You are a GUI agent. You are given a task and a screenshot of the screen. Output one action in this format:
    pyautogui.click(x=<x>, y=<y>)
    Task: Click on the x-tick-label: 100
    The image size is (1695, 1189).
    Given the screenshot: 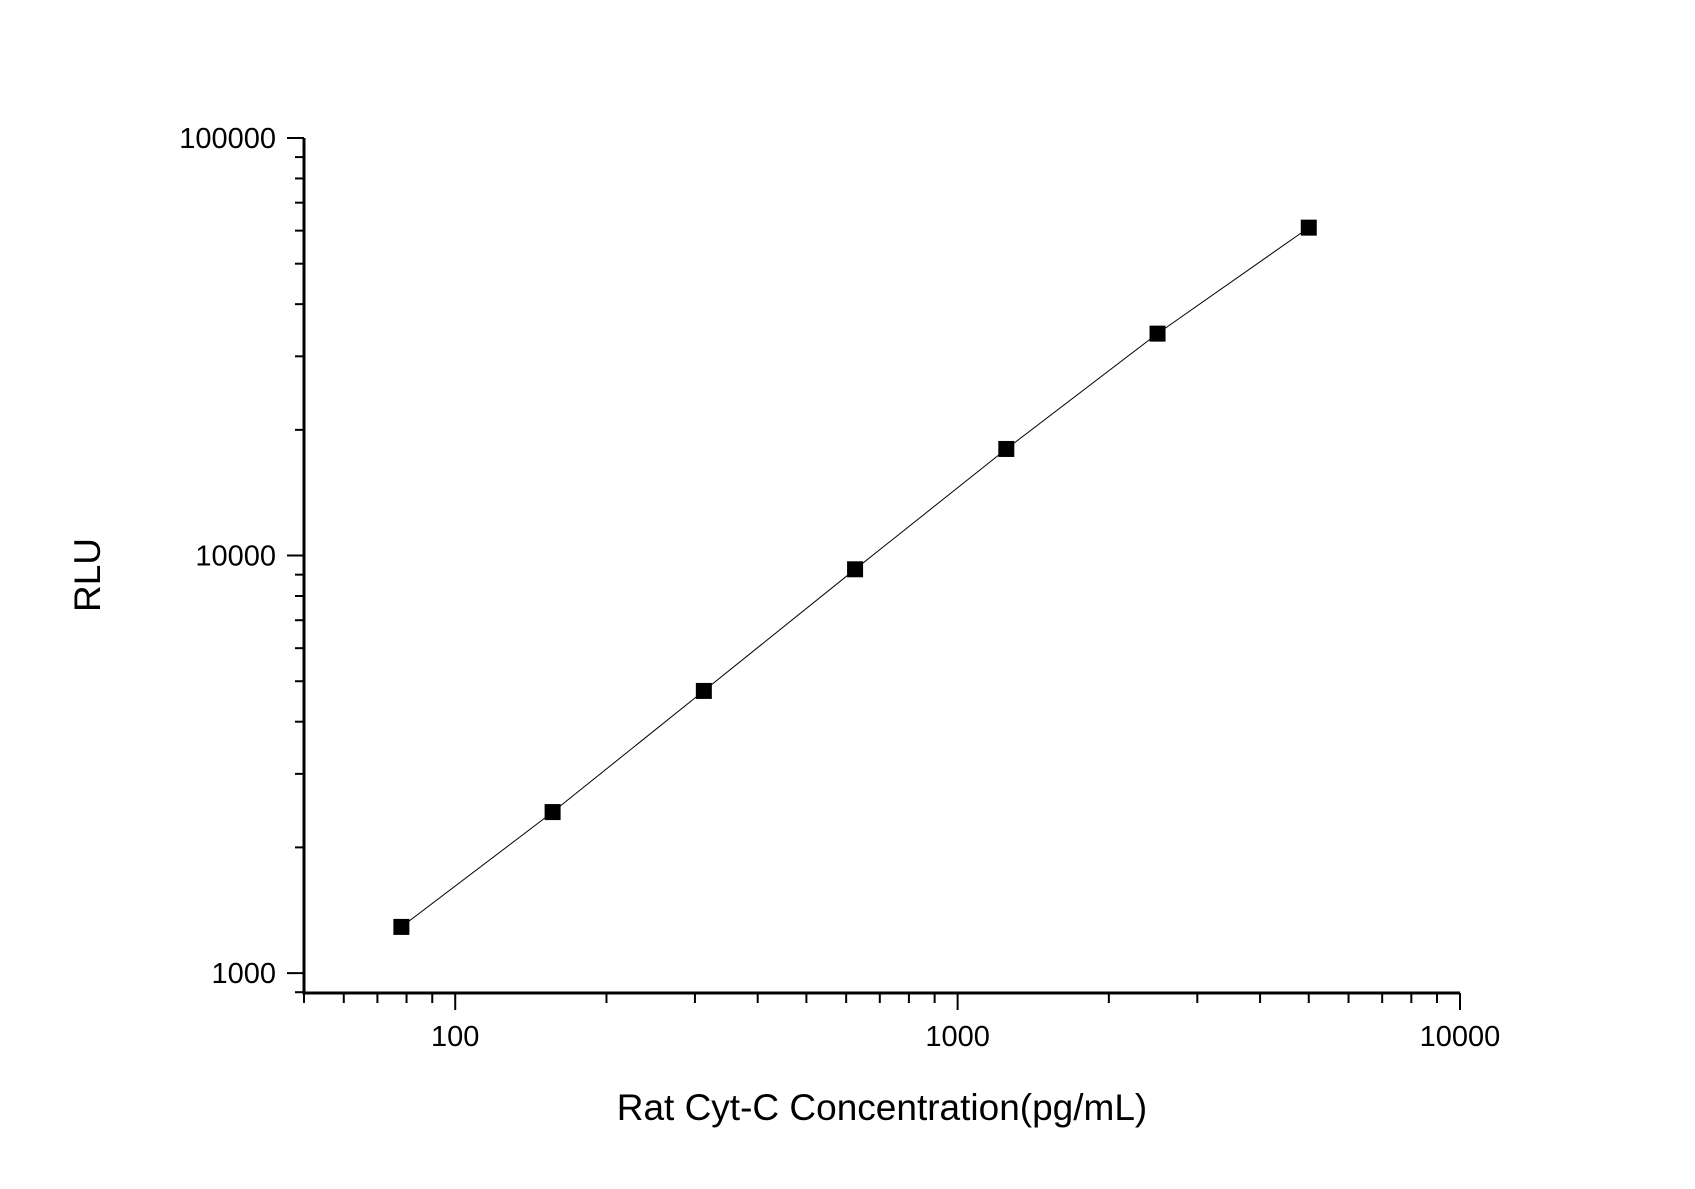 What is the action you would take?
    pyautogui.click(x=455, y=1037)
    